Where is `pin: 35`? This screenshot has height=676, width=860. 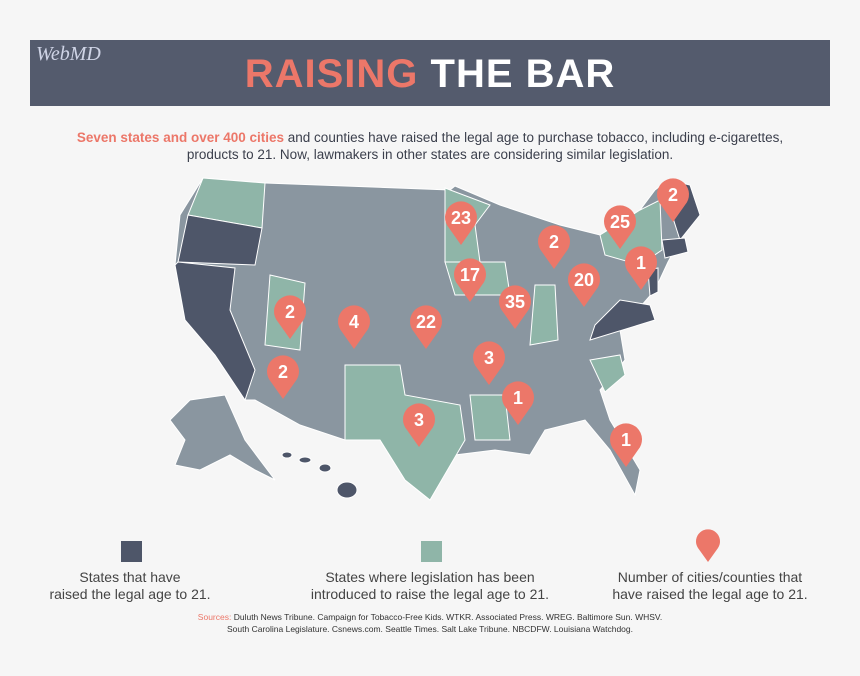
pin: 35 is located at coordinates (514, 307).